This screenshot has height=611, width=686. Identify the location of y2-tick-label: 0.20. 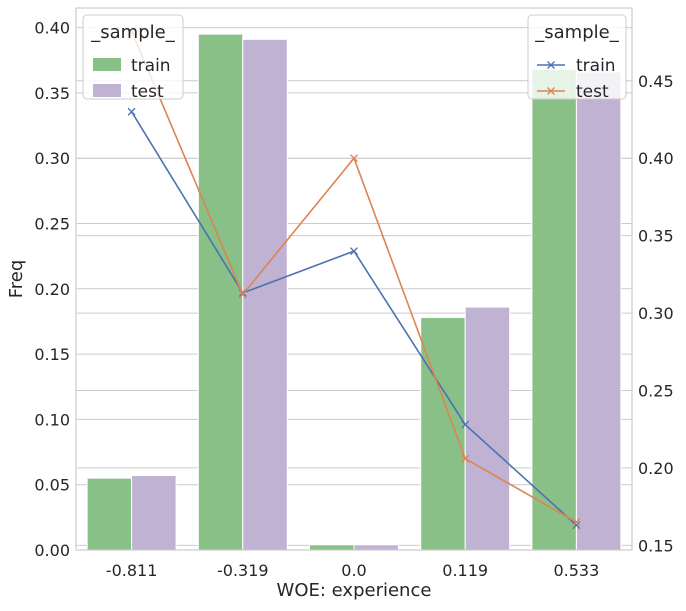
(656, 468).